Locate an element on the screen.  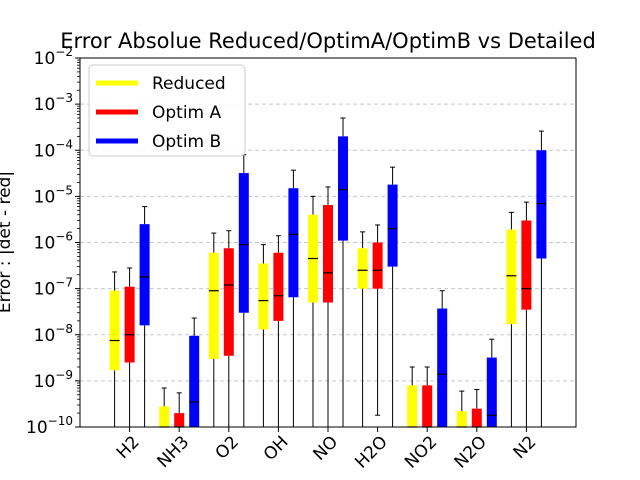
box-h2o-optim-b is located at coordinates (392, 297).